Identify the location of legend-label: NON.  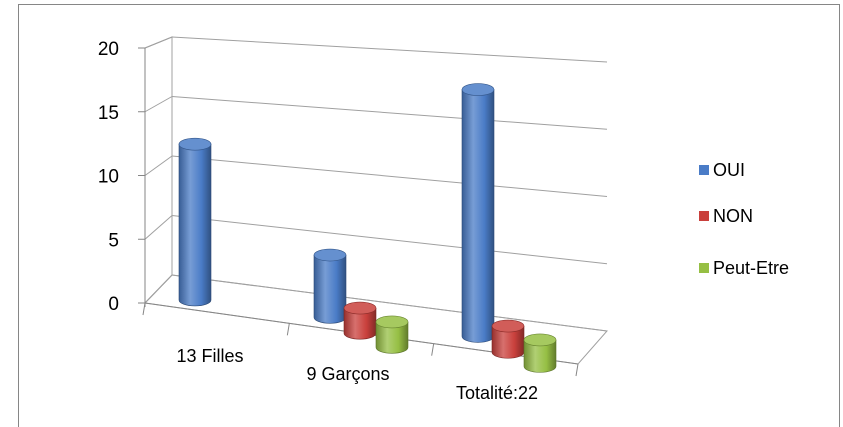
(733, 216).